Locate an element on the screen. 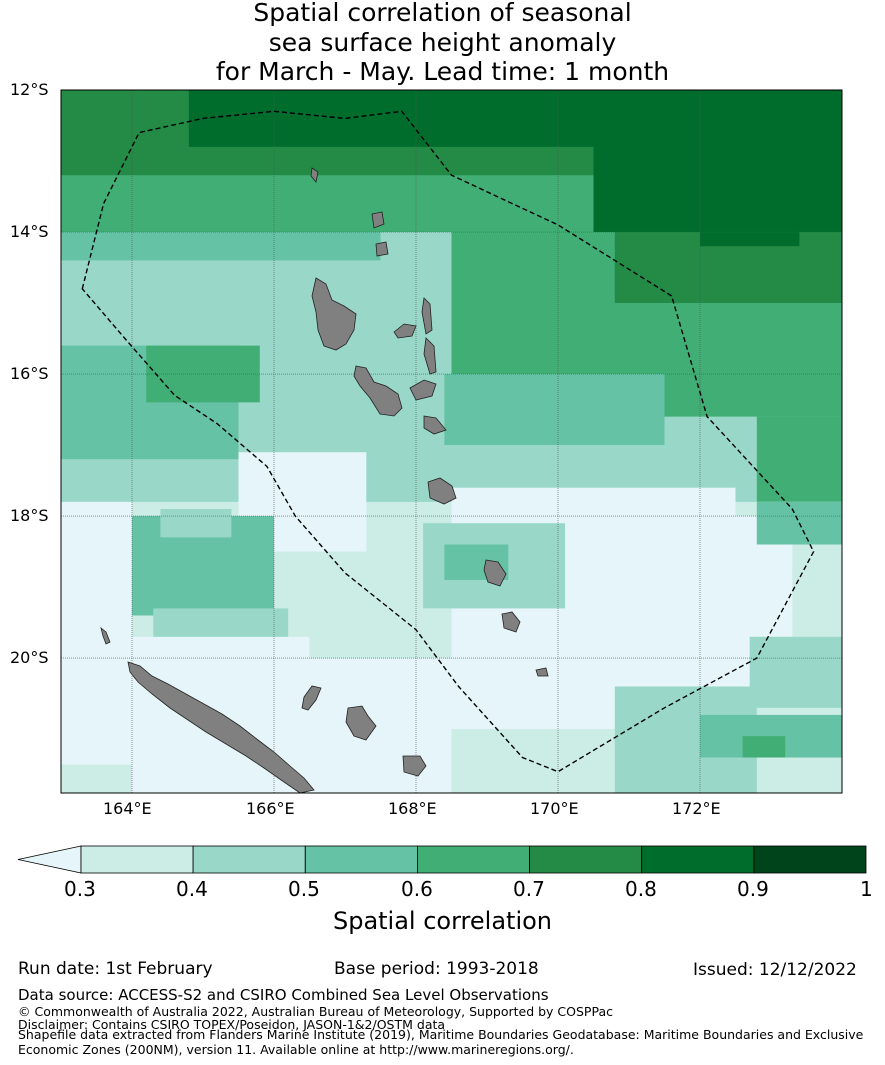 The image size is (885, 1065). colorbar-extension is located at coordinates (49, 859).